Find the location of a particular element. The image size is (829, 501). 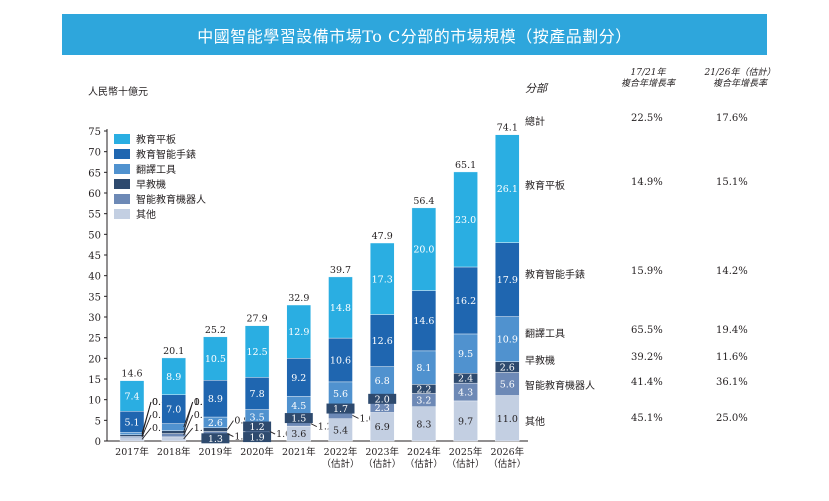

bar-value-label: 6.8 is located at coordinates (382, 381).